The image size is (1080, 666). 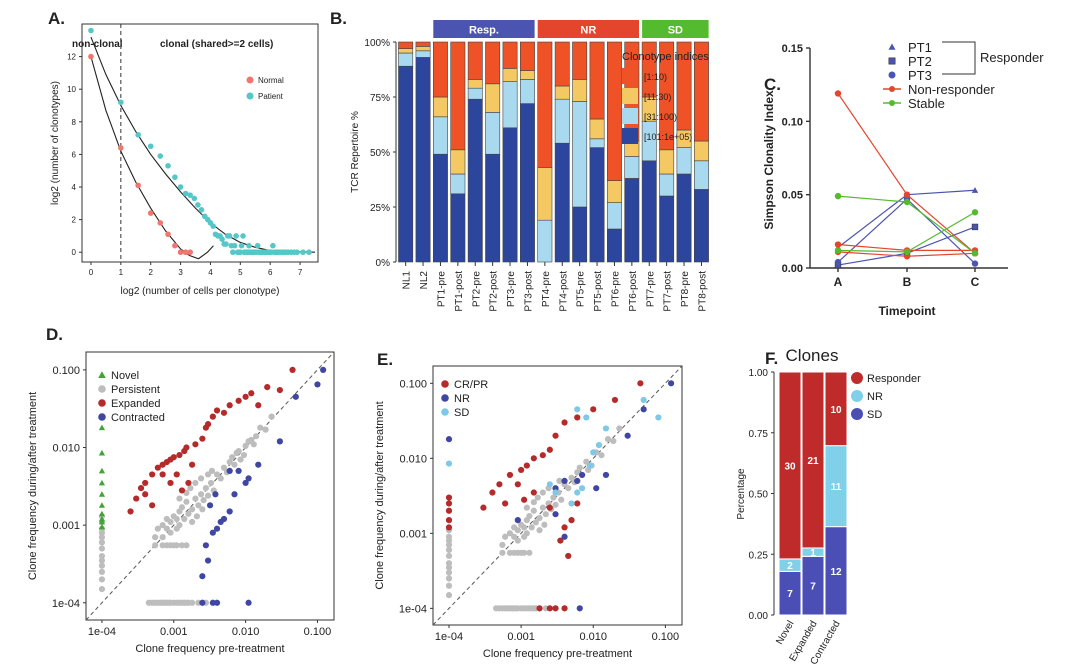 I want to click on panel-label-c: C., so click(x=772, y=84).